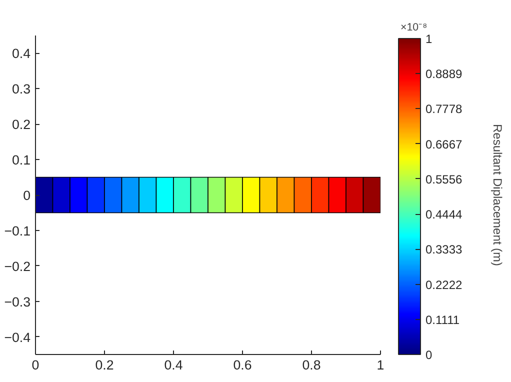 The width and height of the screenshot is (511, 382). I want to click on x-tick-label: 1, so click(380, 365).